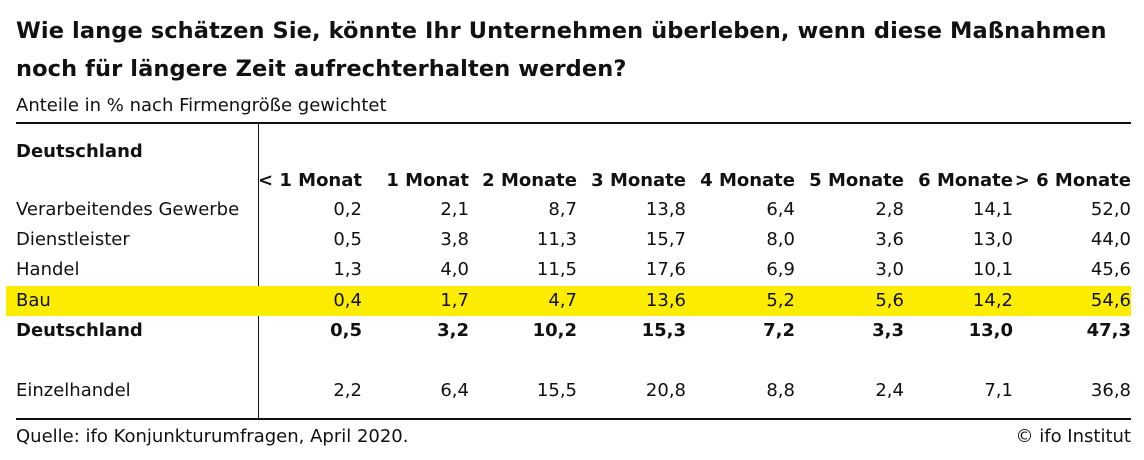  Describe the element at coordinates (992, 300) in the screenshot. I see `table-cell: 14,2` at that location.